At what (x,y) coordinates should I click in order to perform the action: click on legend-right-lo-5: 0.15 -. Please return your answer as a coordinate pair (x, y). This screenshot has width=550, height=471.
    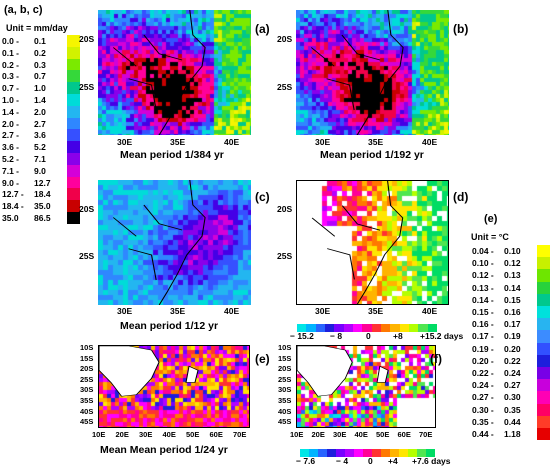
    Looking at the image, I should click on (483, 312).